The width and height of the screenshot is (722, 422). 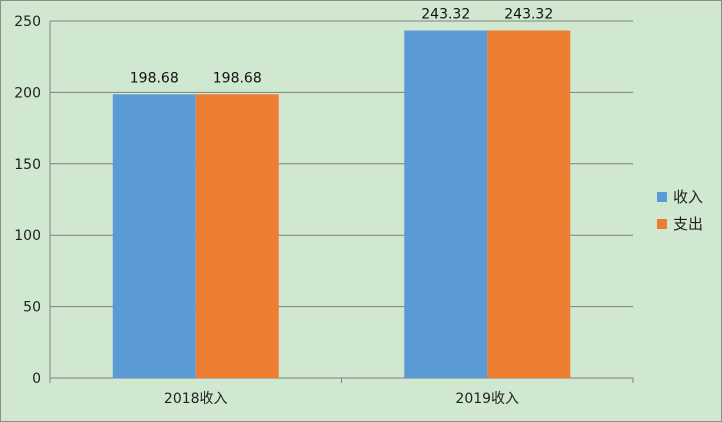 What do you see at coordinates (688, 197) in the screenshot?
I see `legend-label: 收入` at bounding box center [688, 197].